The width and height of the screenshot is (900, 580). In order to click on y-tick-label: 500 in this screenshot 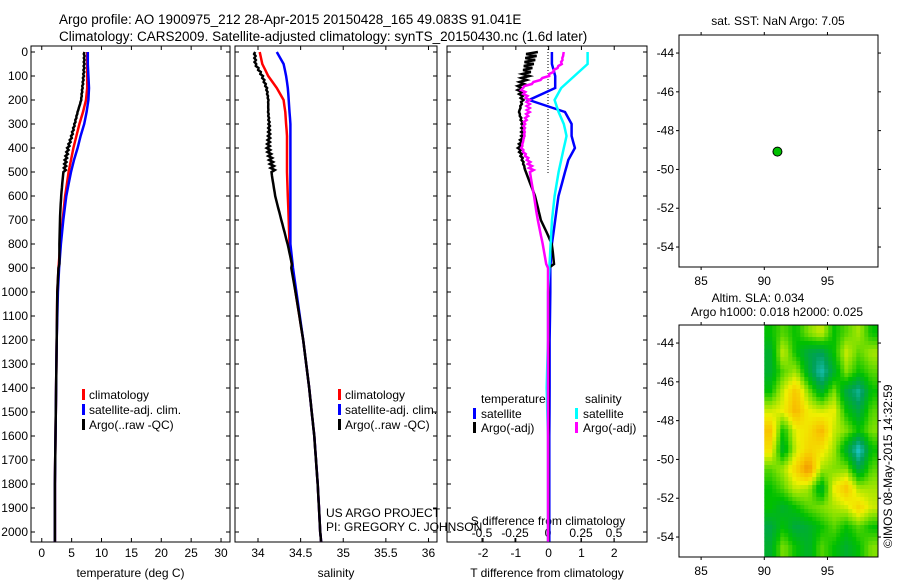, I will do `click(18, 172)`.